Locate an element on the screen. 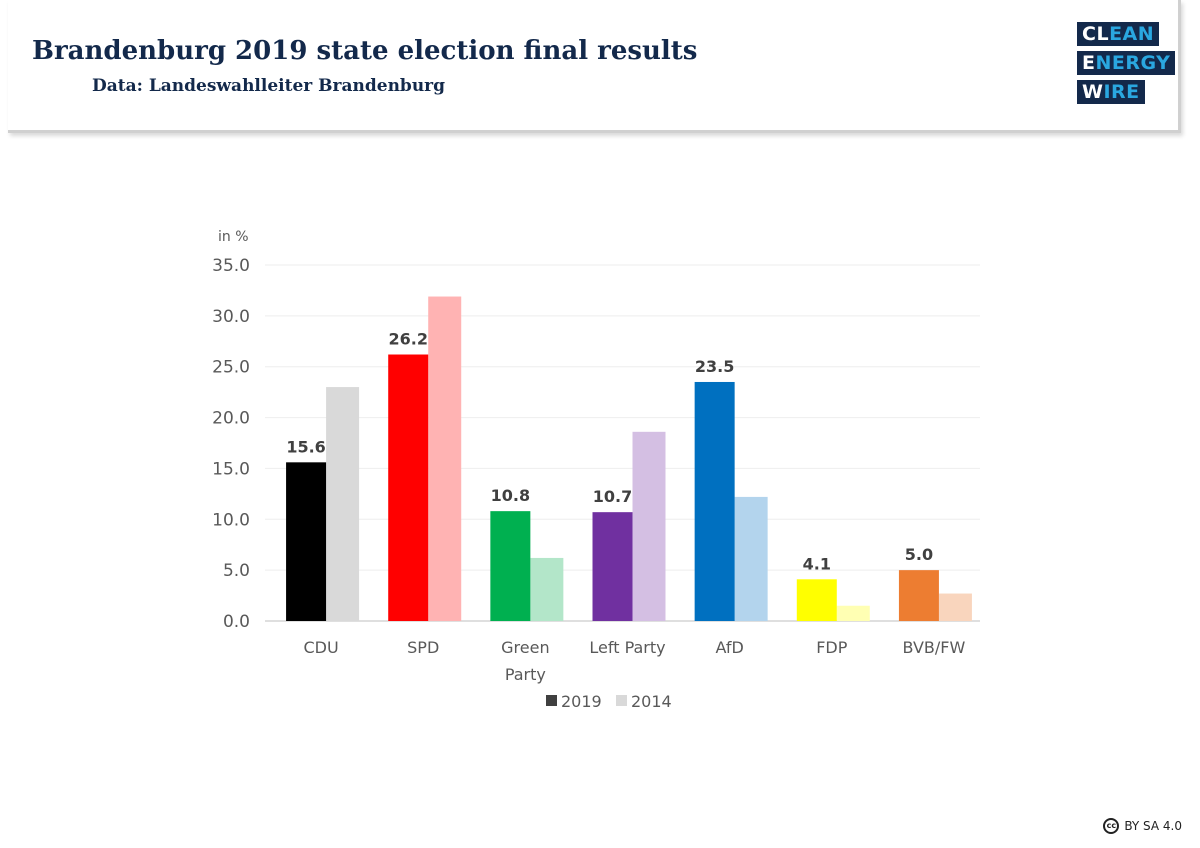 The width and height of the screenshot is (1200, 848). clean-energy-wire-logo: CLEAN ENERGY WIRE is located at coordinates (1126, 65).